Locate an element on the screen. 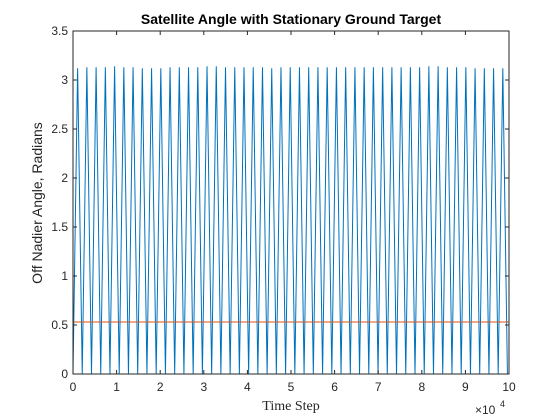 Image resolution: width=560 pixels, height=420 pixels. x-tick-label: 2 is located at coordinates (160, 387).